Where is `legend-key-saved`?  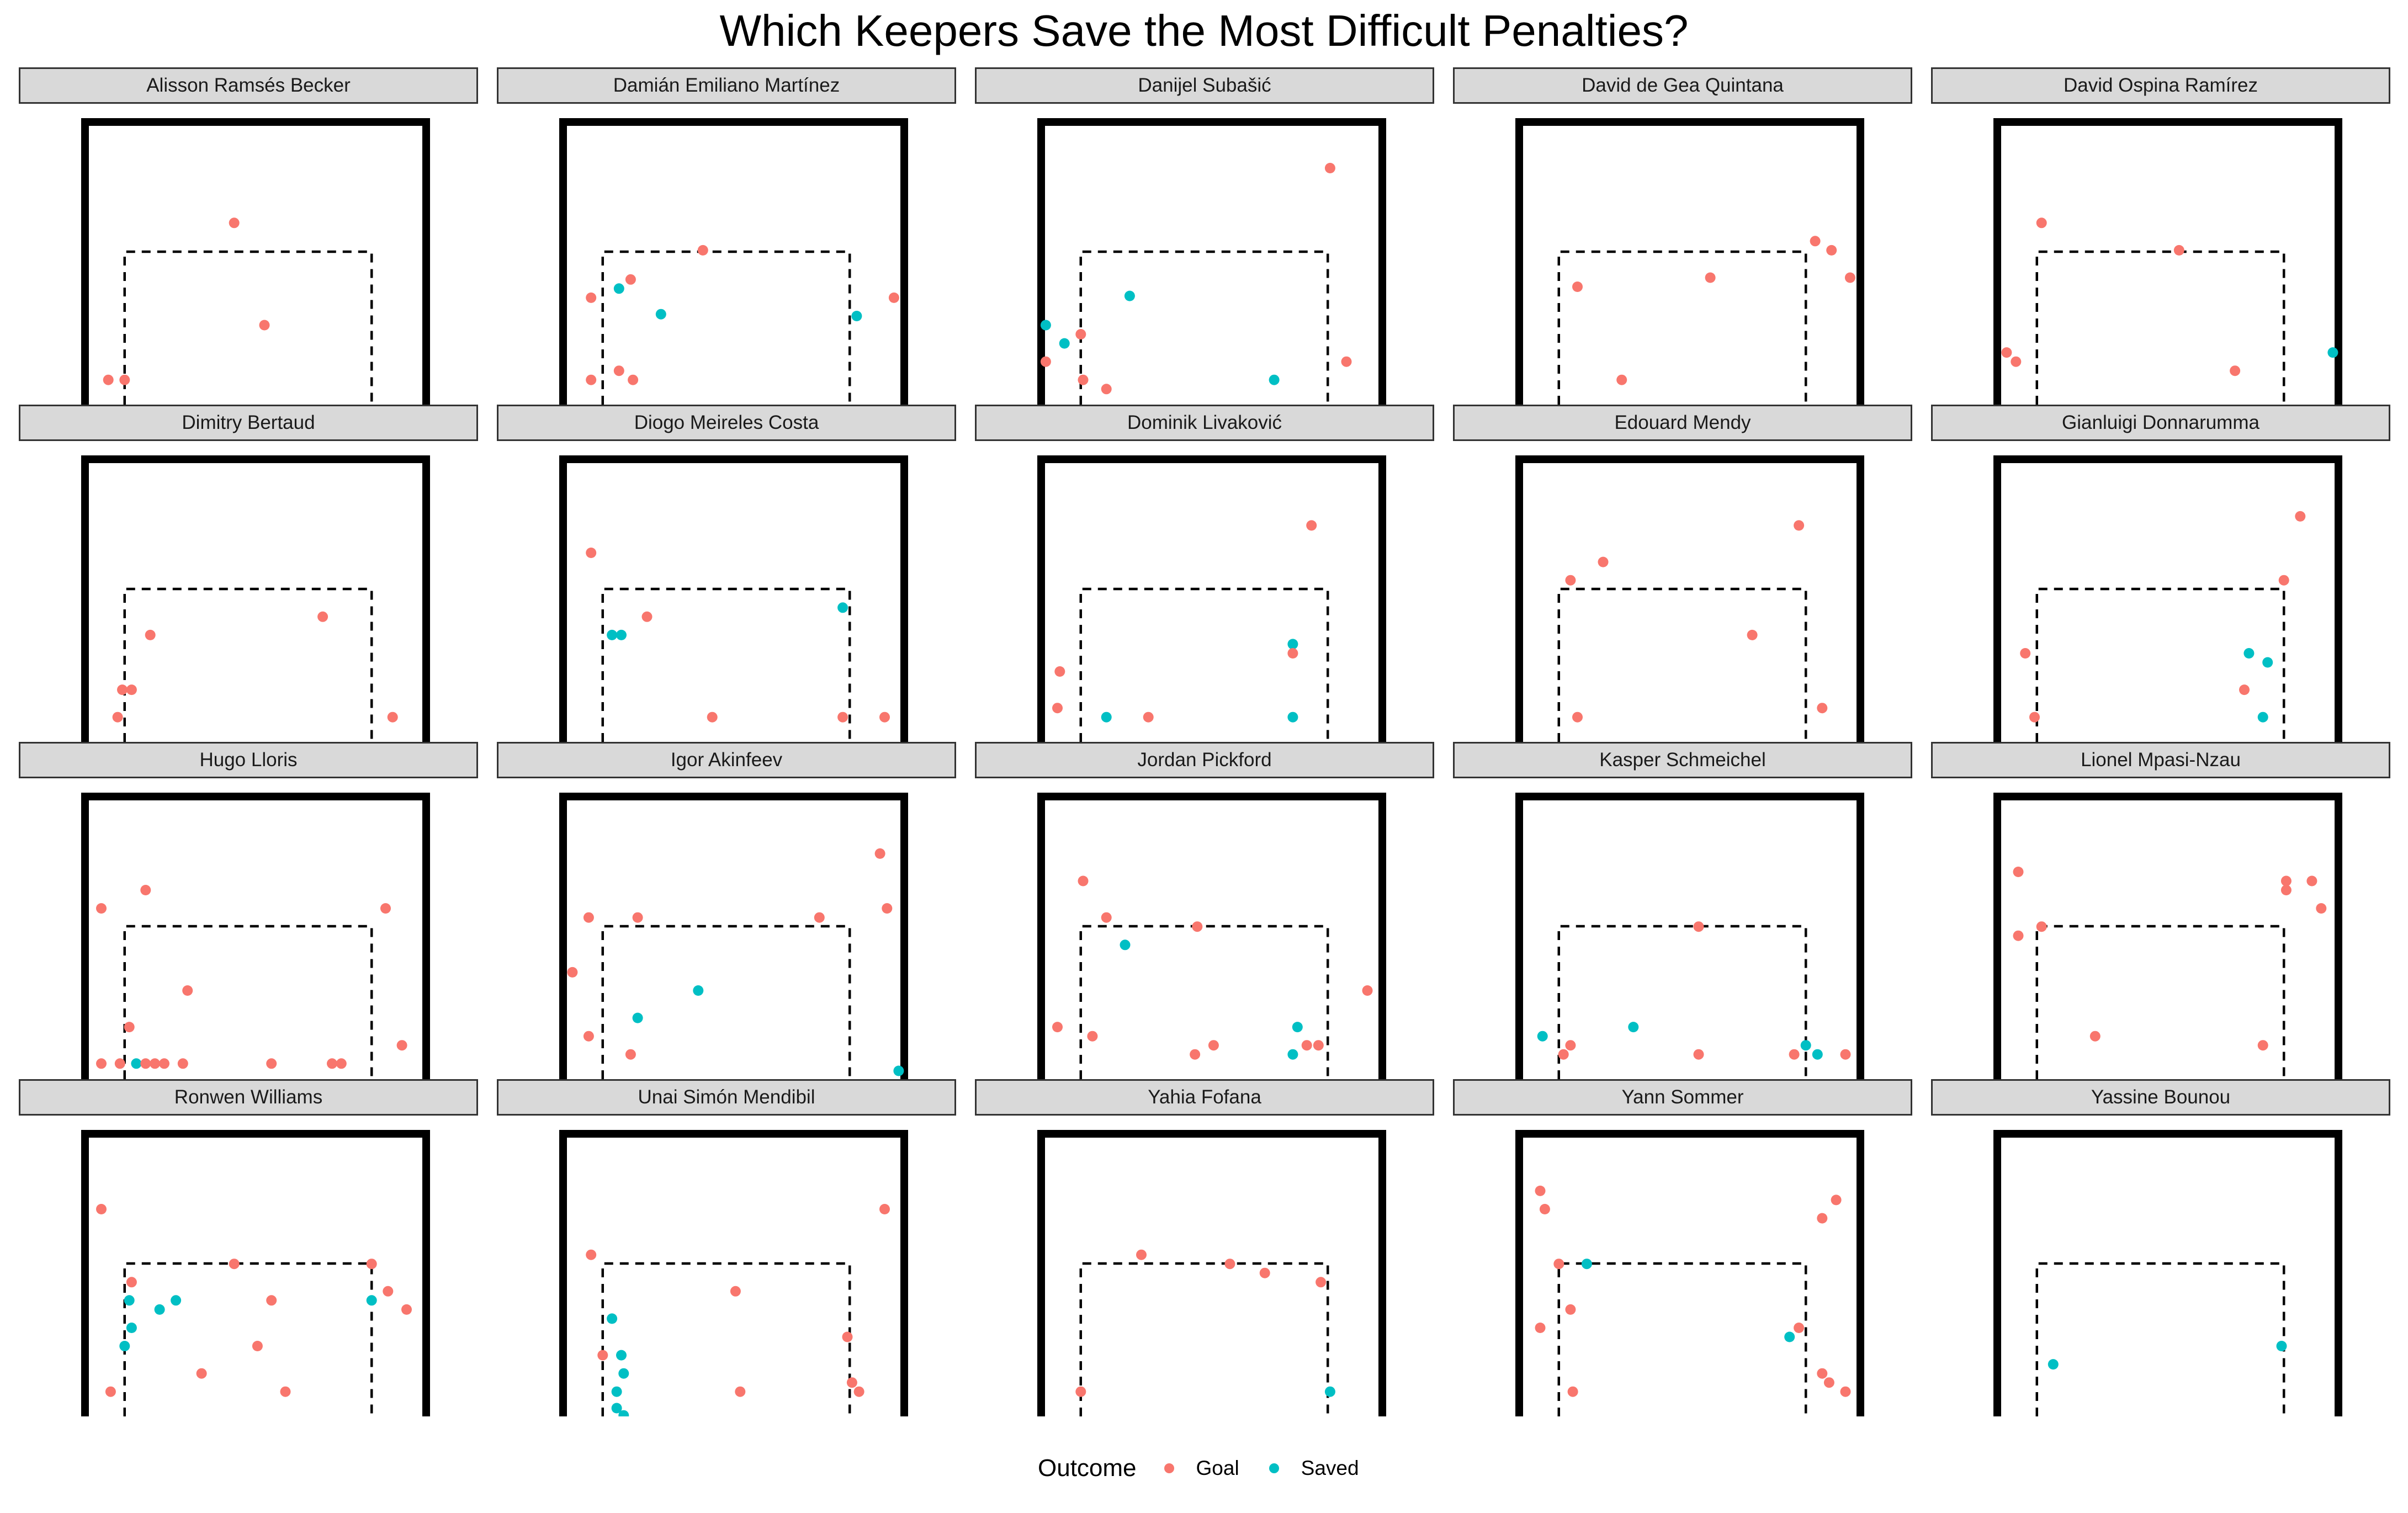 legend-key-saved is located at coordinates (1274, 1468).